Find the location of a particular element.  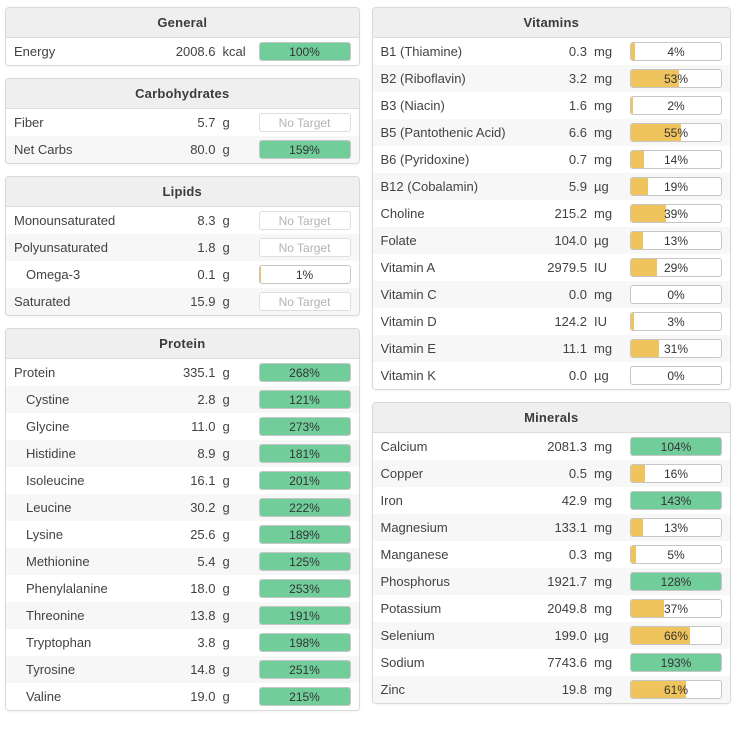

nutrient-row: Selenium 199.0 µg 66% is located at coordinates (551, 635).